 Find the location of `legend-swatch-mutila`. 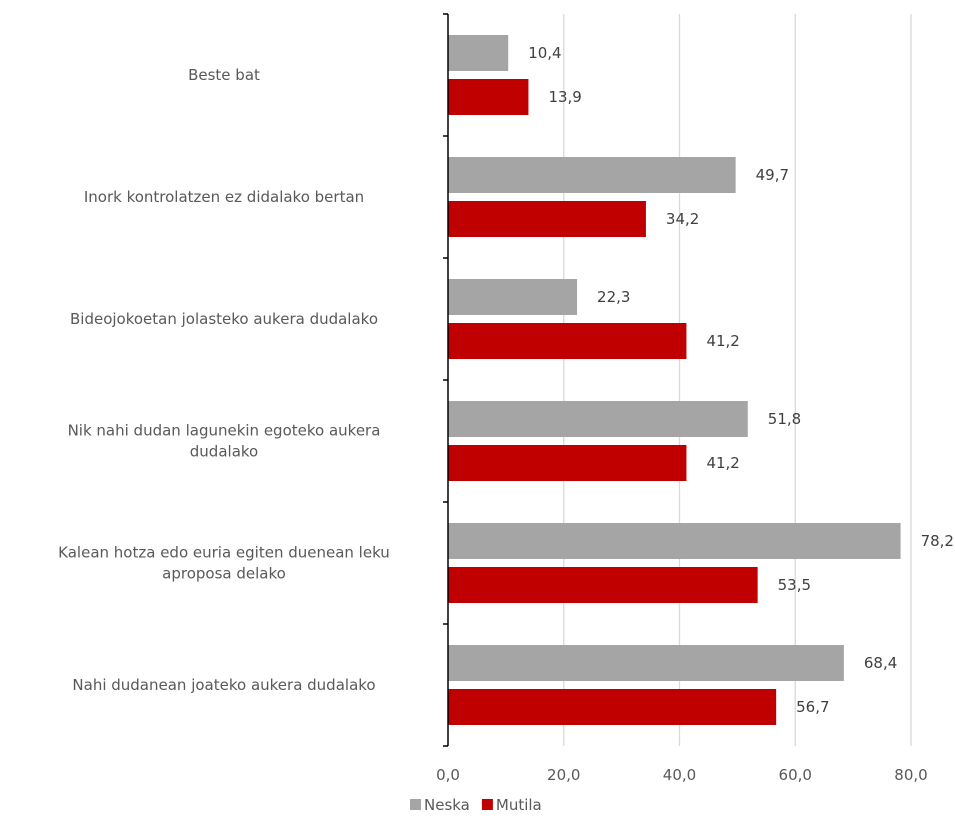

legend-swatch-mutila is located at coordinates (487, 804).